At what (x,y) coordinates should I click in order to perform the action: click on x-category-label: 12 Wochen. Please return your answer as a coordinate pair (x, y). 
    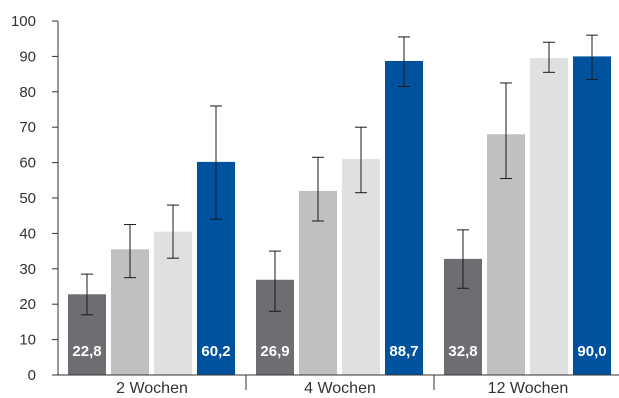
    Looking at the image, I should click on (528, 388).